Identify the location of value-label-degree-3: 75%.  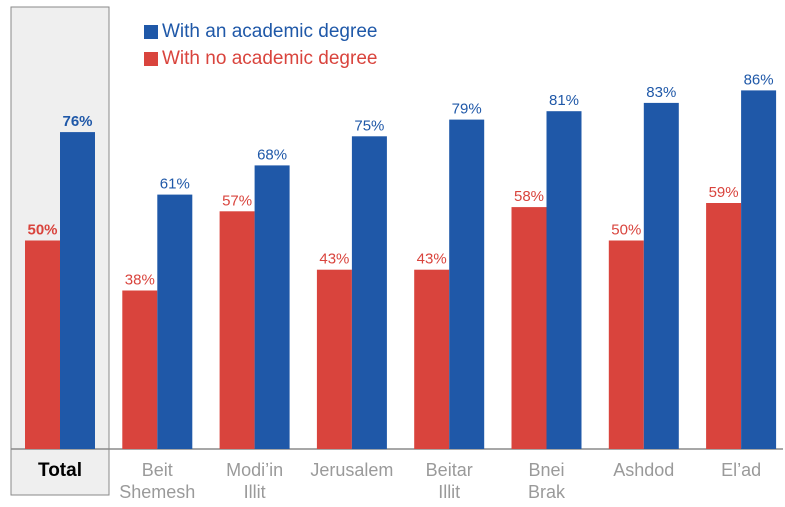
(369, 125).